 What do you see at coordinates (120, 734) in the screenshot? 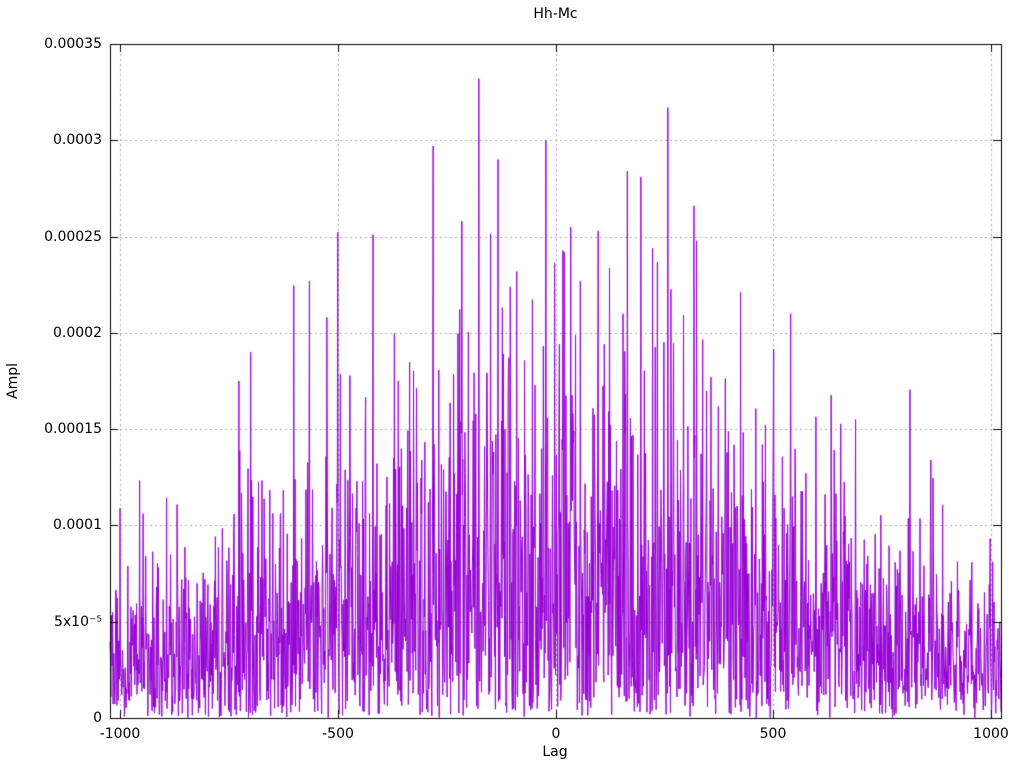
I see `x-tick-label: -1000` at bounding box center [120, 734].